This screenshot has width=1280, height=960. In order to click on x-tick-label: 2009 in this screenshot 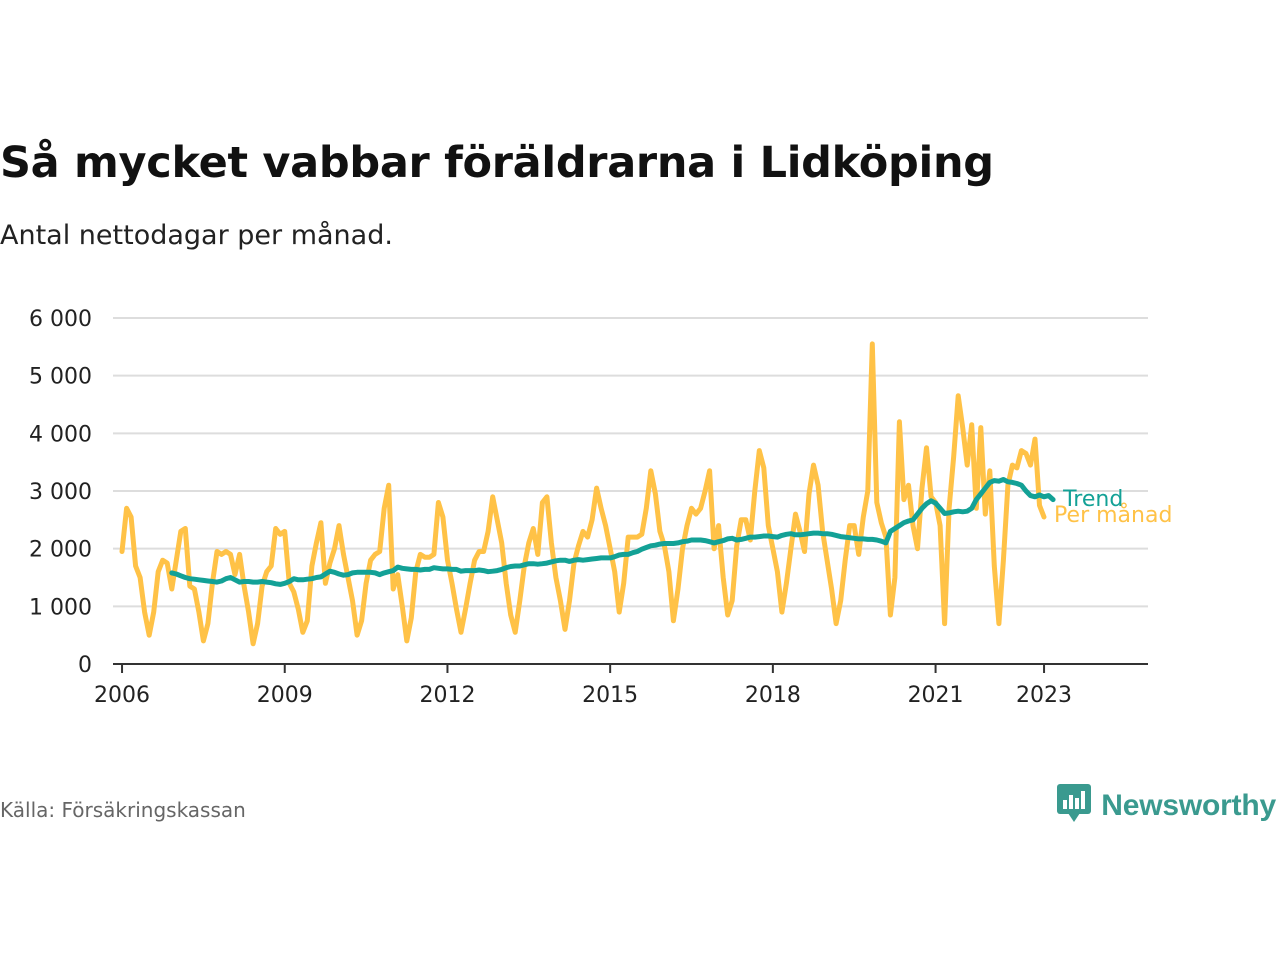, I will do `click(285, 695)`.